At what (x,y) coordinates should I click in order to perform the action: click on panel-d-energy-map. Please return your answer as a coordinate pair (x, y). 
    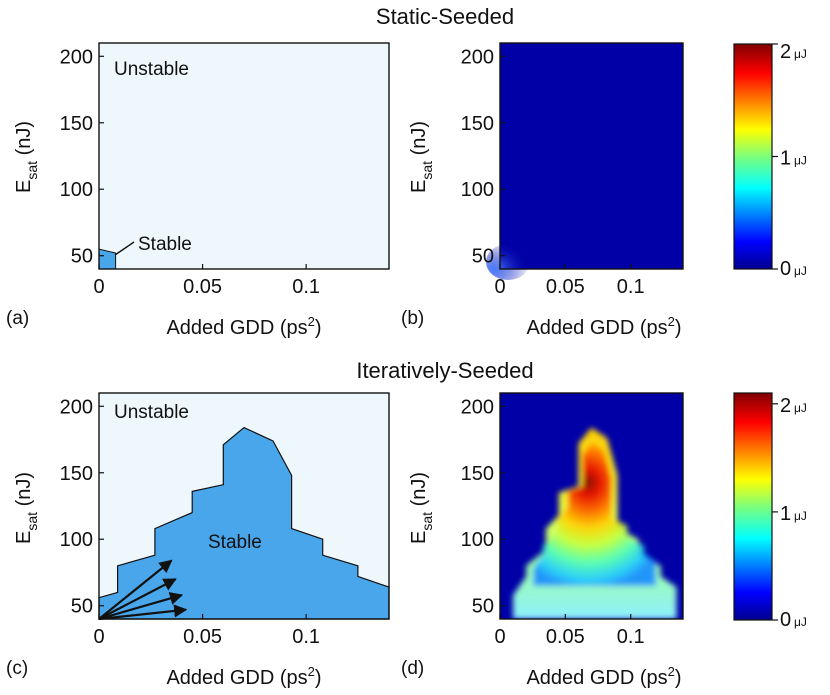
    Looking at the image, I should click on (594, 514).